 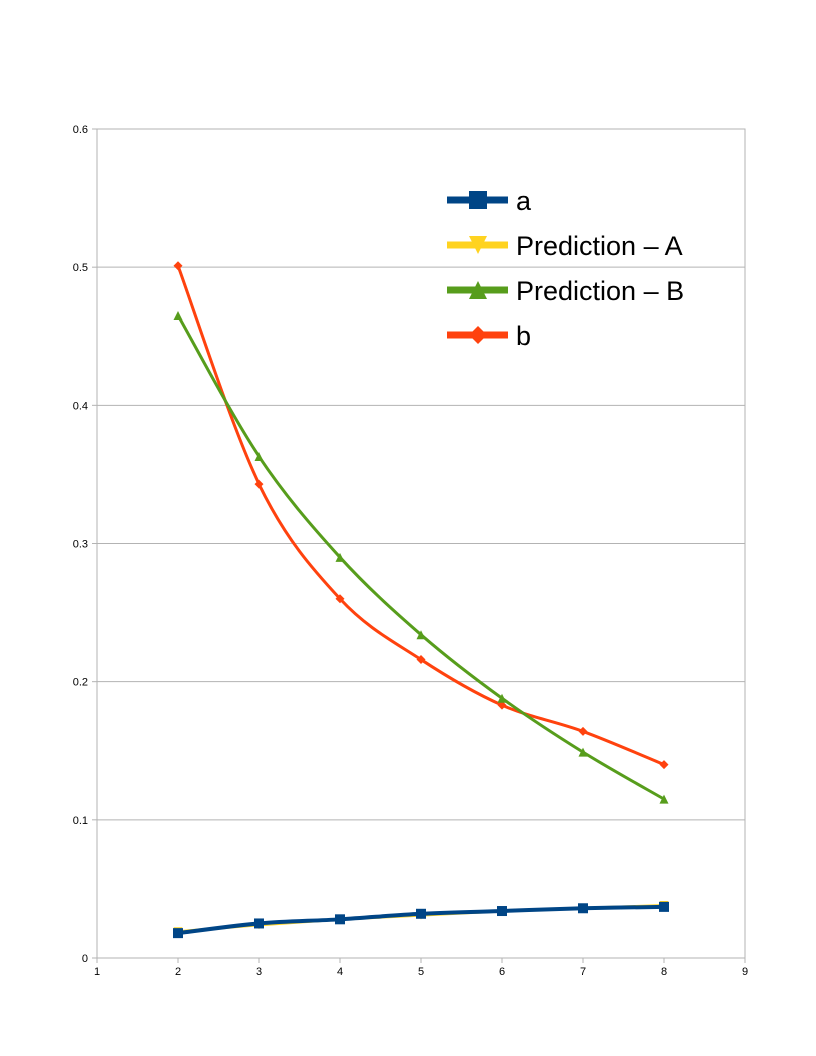 I want to click on legend: a Prediction – A Prediction – B b, so click(x=565, y=268).